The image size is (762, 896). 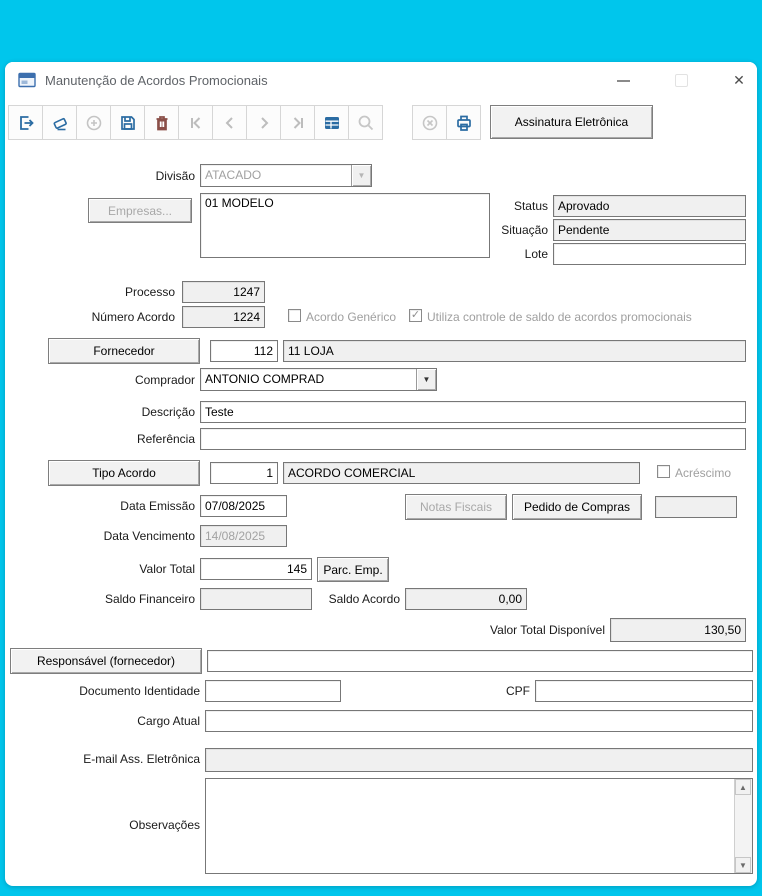 What do you see at coordinates (473, 412) in the screenshot?
I see `descricao-input` at bounding box center [473, 412].